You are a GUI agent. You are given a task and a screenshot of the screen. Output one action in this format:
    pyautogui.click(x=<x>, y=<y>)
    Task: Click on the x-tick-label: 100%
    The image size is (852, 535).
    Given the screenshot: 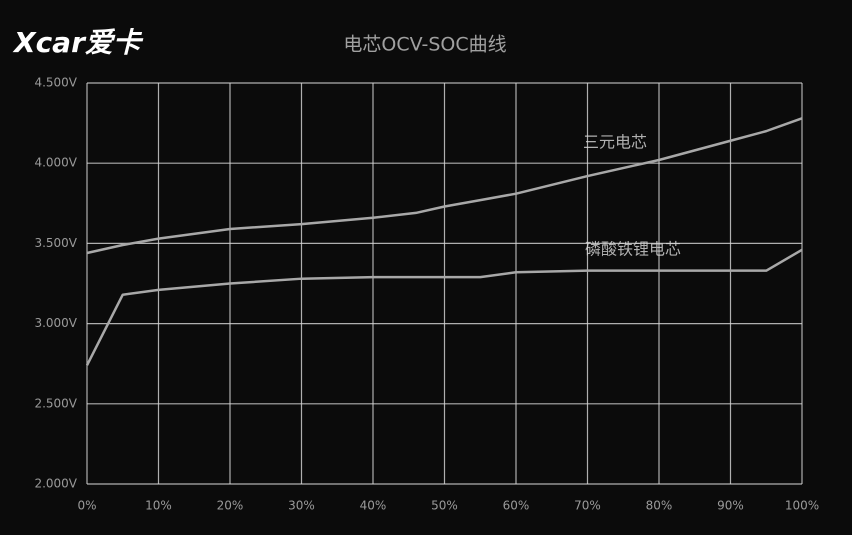 What is the action you would take?
    pyautogui.click(x=802, y=506)
    